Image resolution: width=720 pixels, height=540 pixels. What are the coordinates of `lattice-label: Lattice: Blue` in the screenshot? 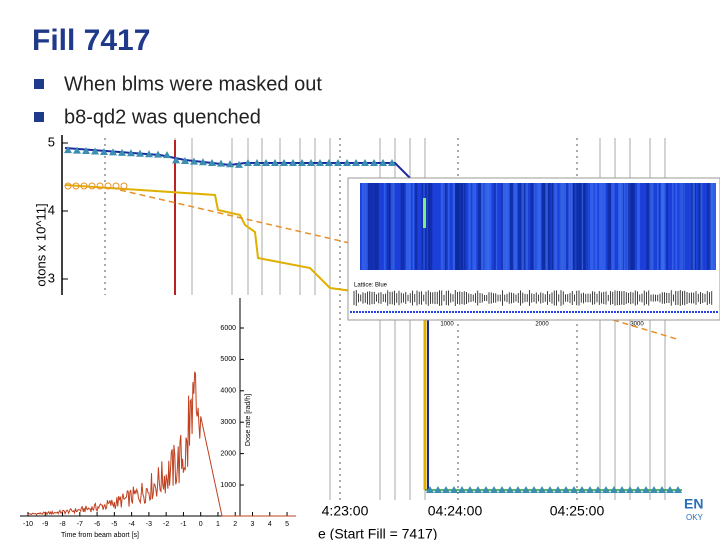 It's located at (371, 286).